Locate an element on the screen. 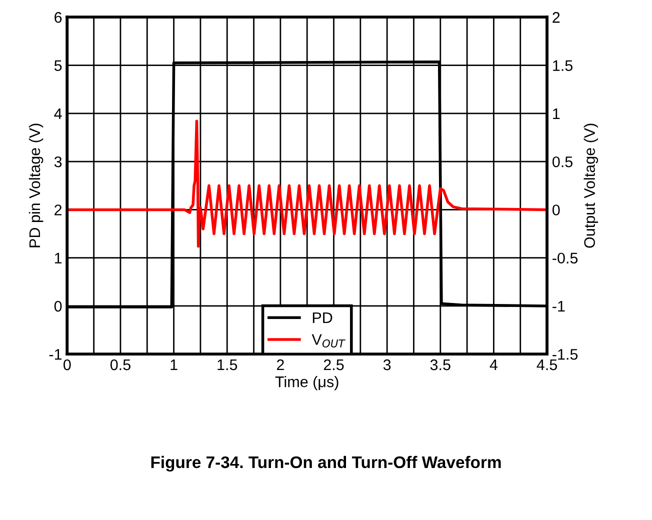  y2-tick-label: 2 is located at coordinates (556, 17).